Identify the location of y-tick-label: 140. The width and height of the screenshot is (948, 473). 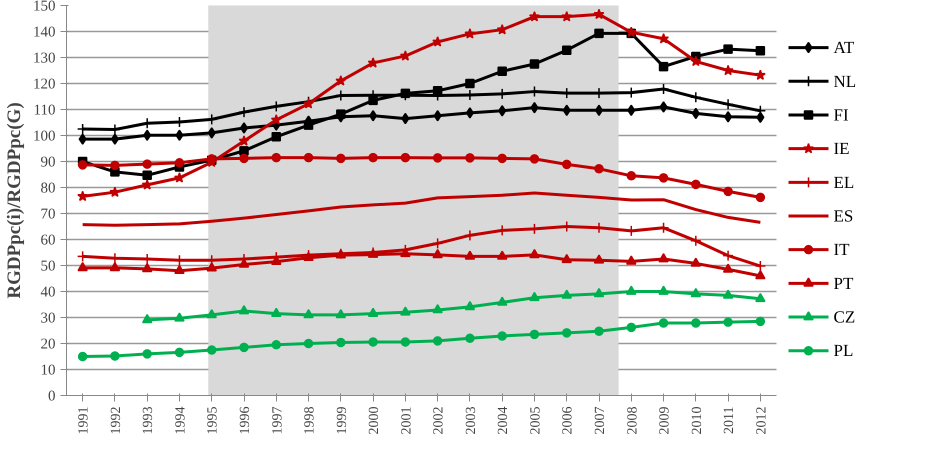
(44, 32).